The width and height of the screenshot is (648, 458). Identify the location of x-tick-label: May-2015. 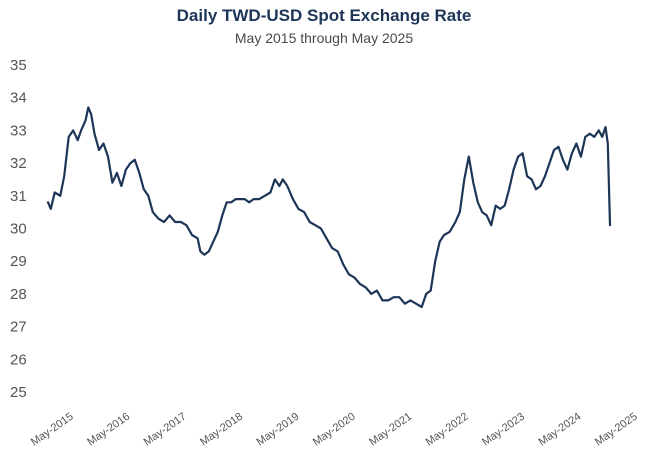
(52, 430).